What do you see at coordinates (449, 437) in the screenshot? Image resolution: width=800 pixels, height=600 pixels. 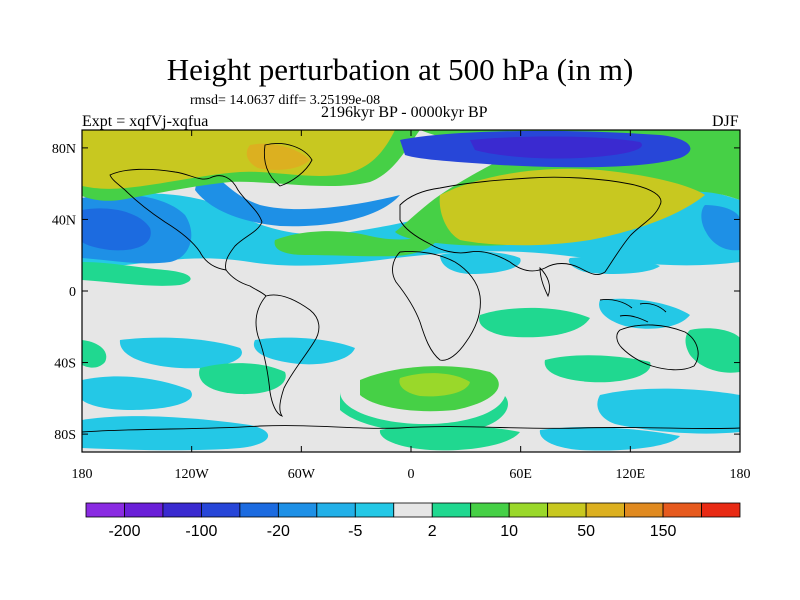 I see `antarctic-lightgreen` at bounding box center [449, 437].